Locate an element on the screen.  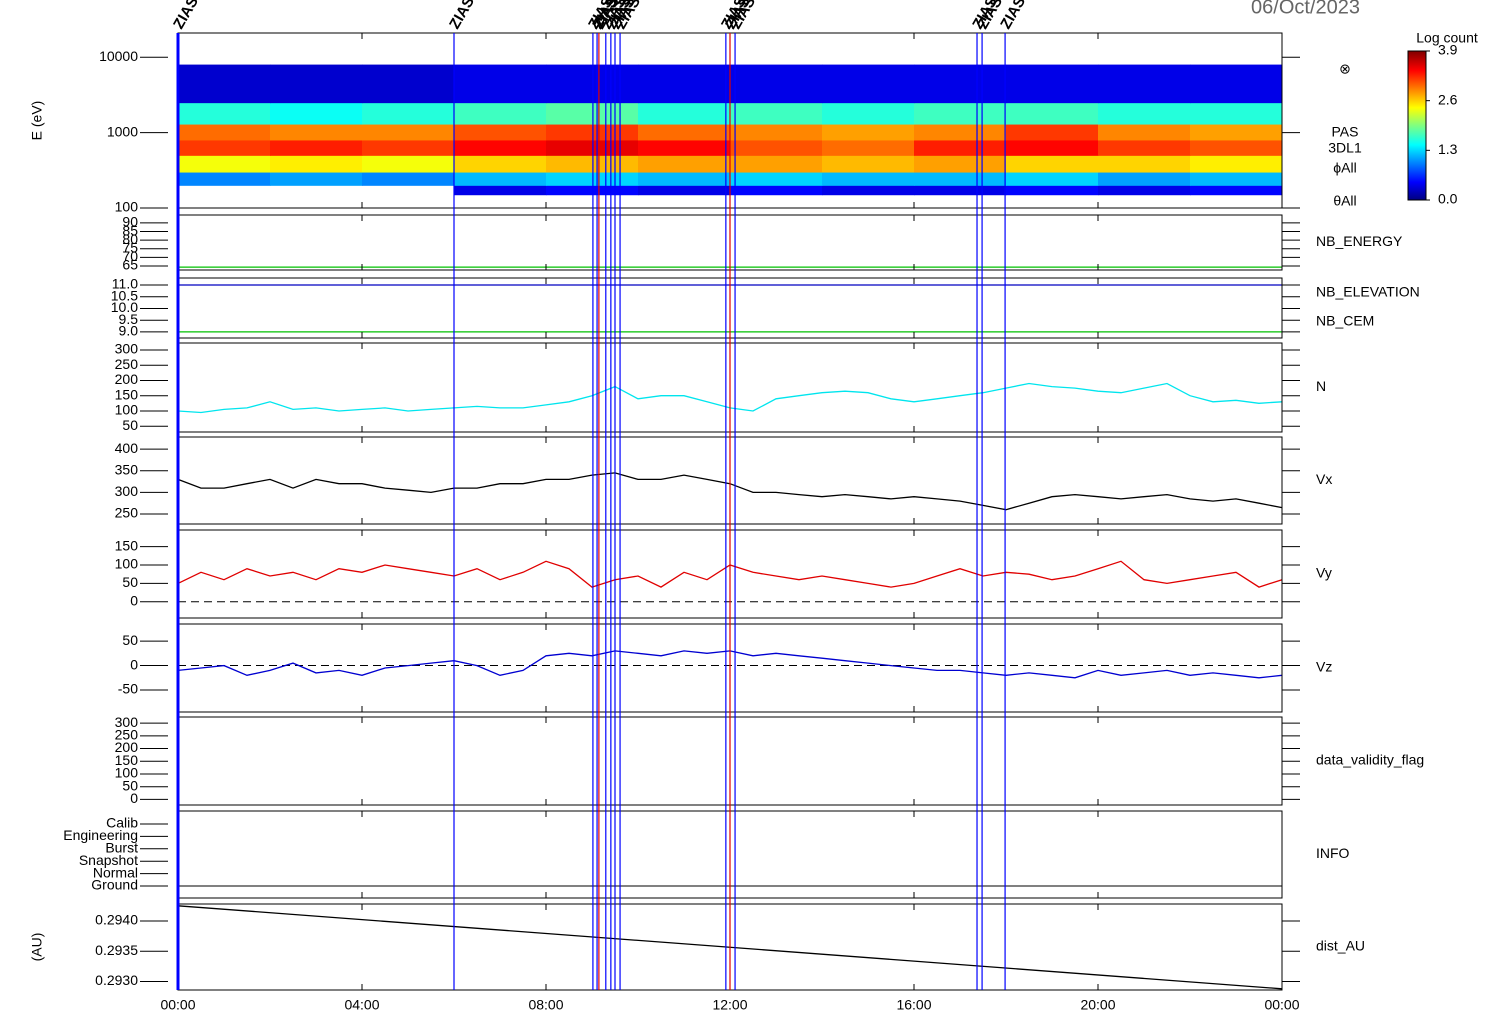
y-tick-label: 0.2930 is located at coordinates (116, 980).